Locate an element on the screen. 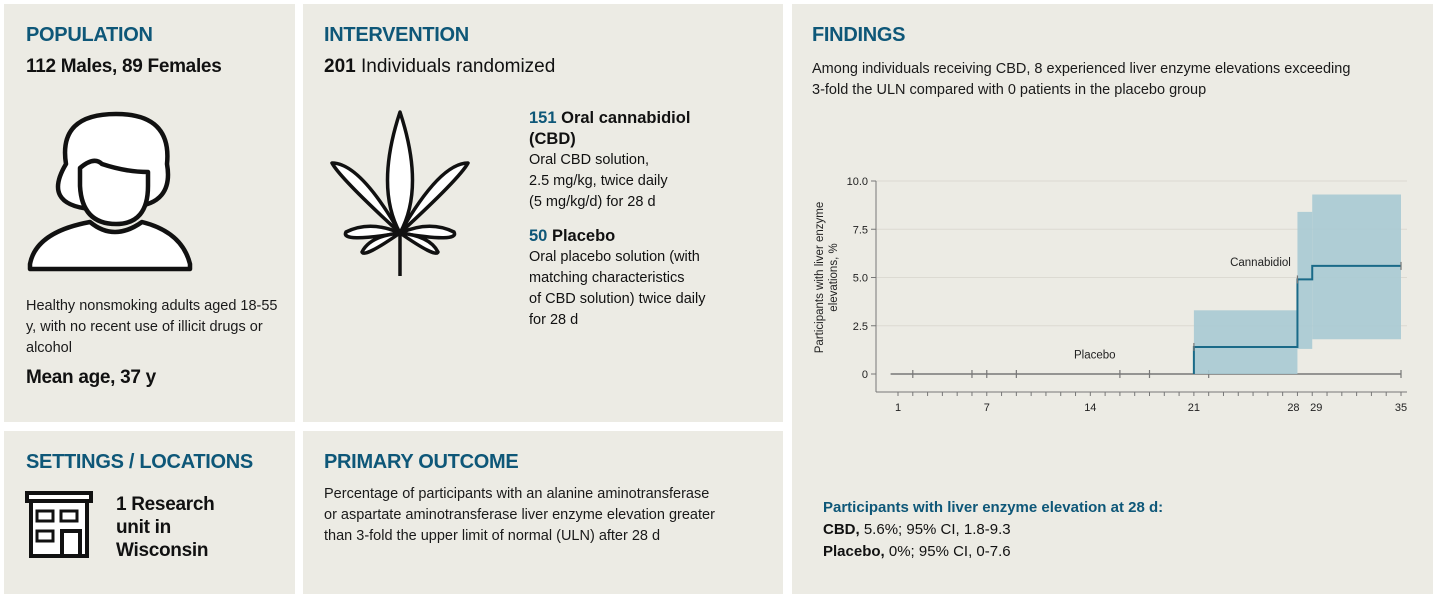 The image size is (1439, 599). result-placebo: Placebo, 0%; 95% CI, 0-7.6 is located at coordinates (993, 552).